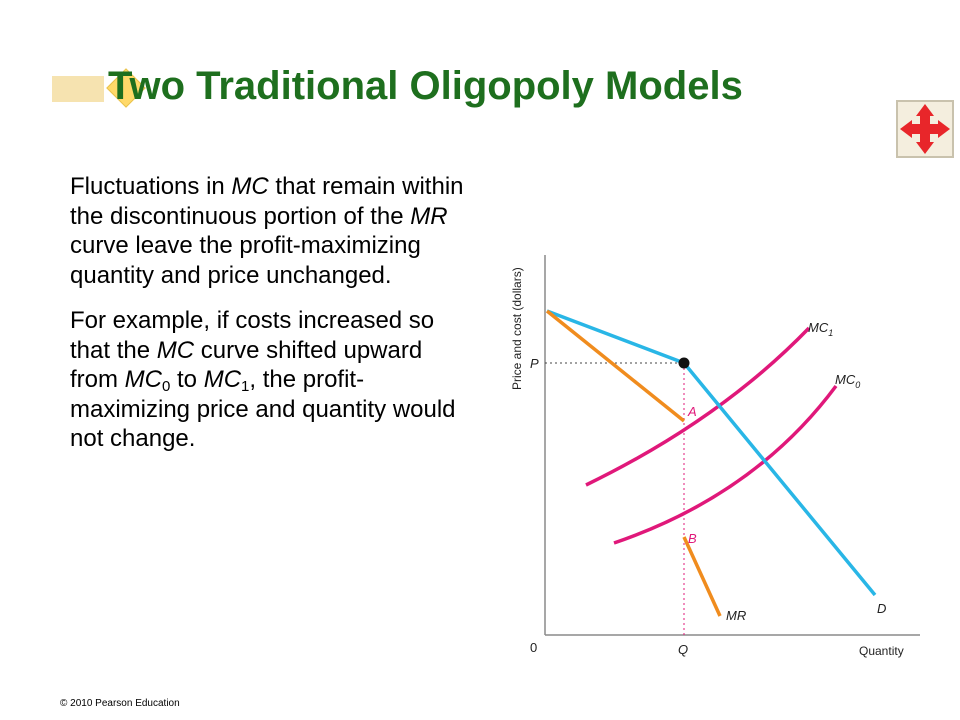  I want to click on mc0-label-sub: 0, so click(857, 385).